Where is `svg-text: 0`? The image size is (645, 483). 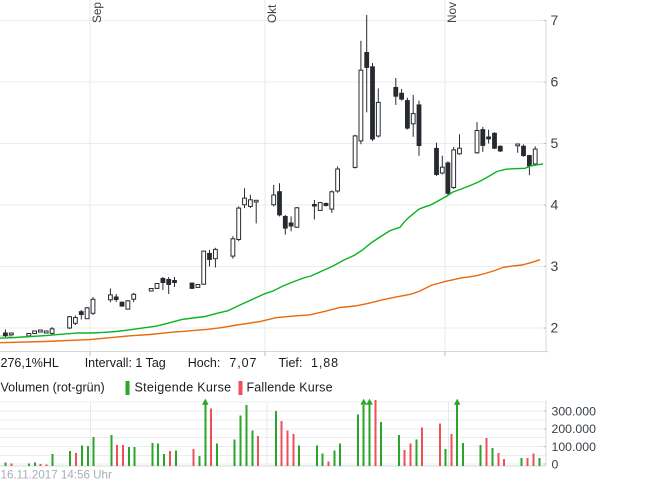
svg-text: 0 is located at coordinates (555, 465).